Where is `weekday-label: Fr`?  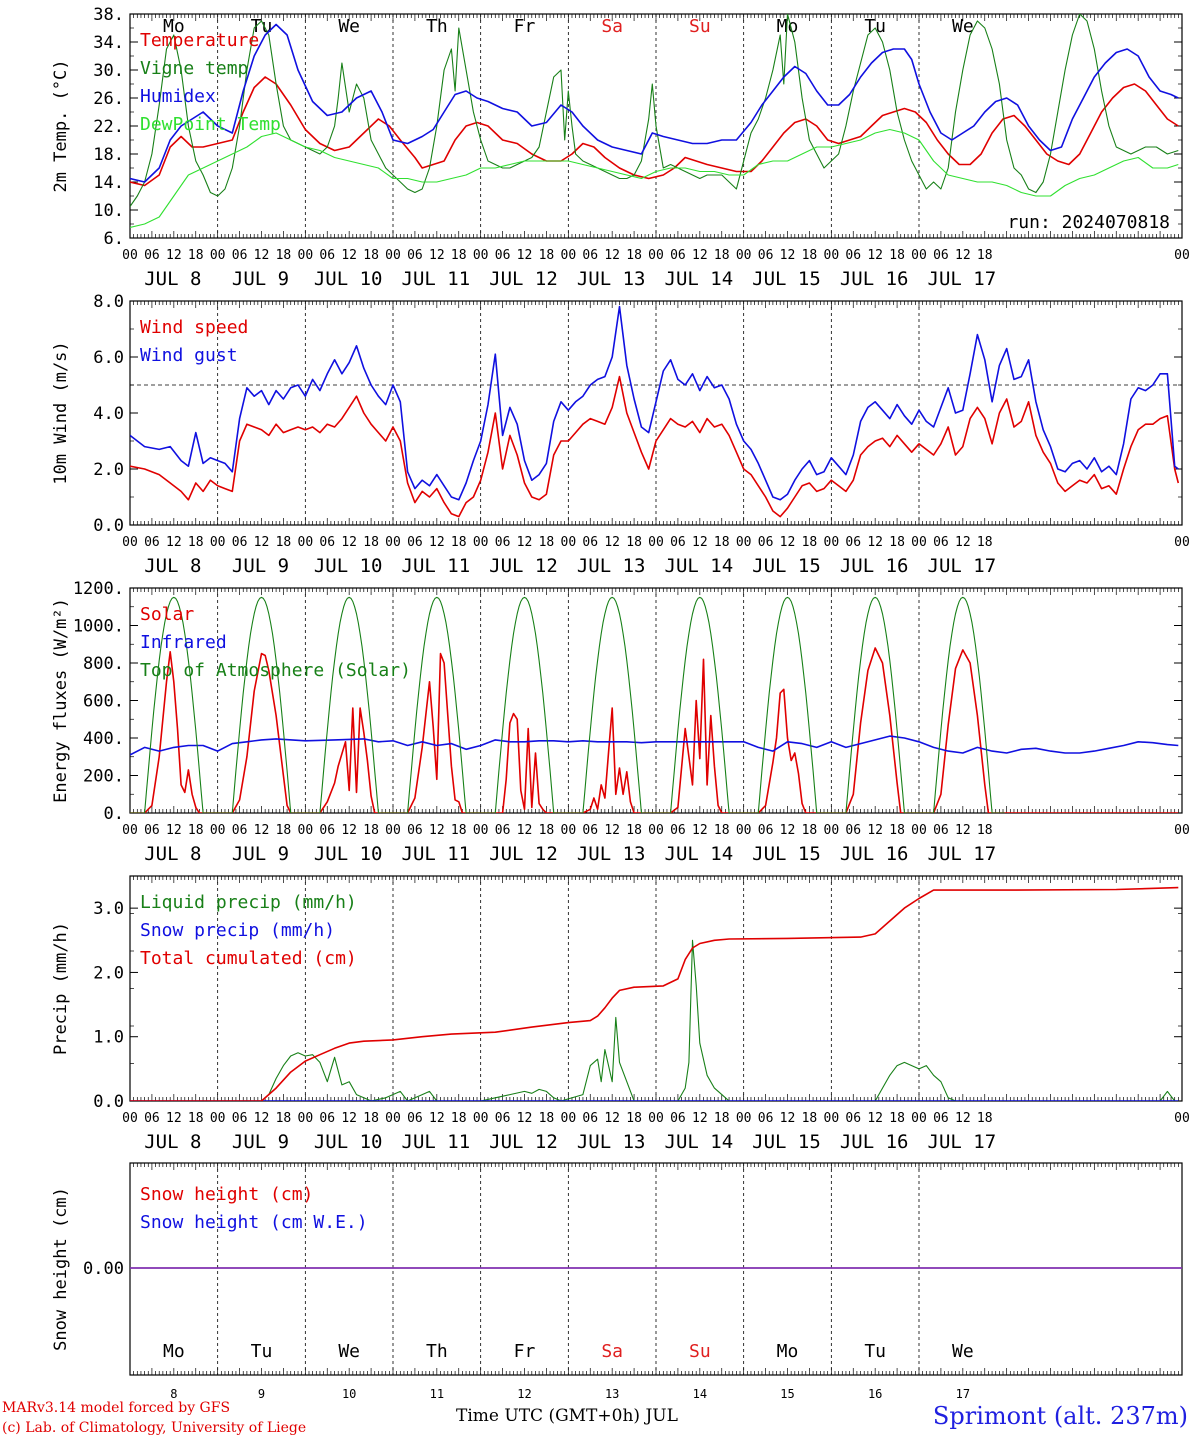 weekday-label: Fr is located at coordinates (525, 1351).